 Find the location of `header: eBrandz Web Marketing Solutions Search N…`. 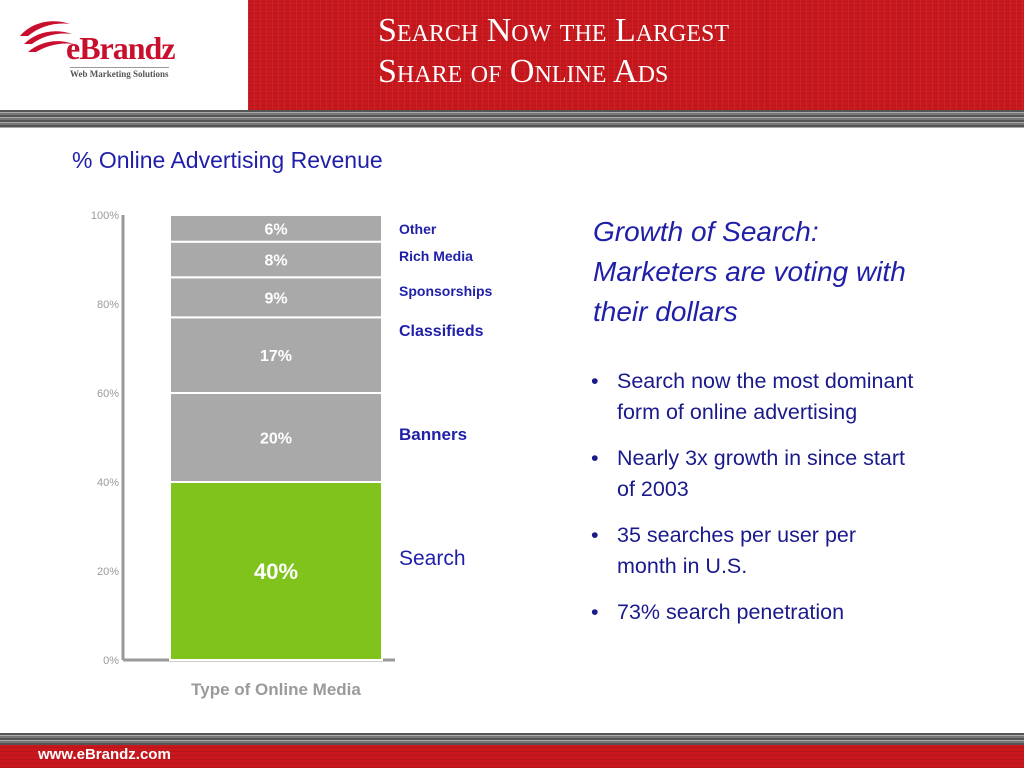

header: eBrandz Web Marketing Solutions Search N… is located at coordinates (512, 55).